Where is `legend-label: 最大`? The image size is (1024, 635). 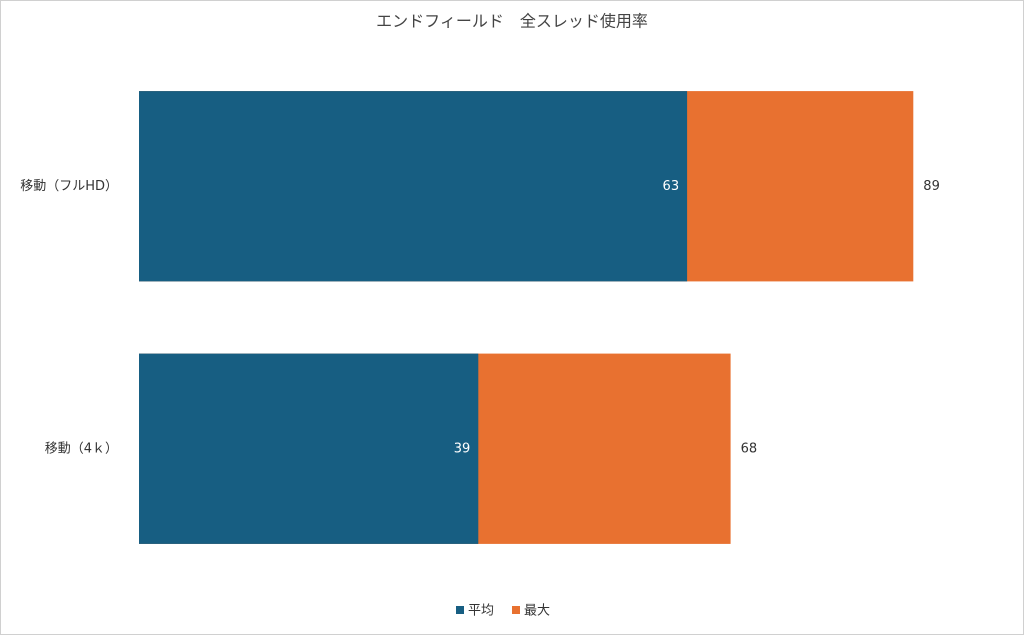 legend-label: 最大 is located at coordinates (537, 611).